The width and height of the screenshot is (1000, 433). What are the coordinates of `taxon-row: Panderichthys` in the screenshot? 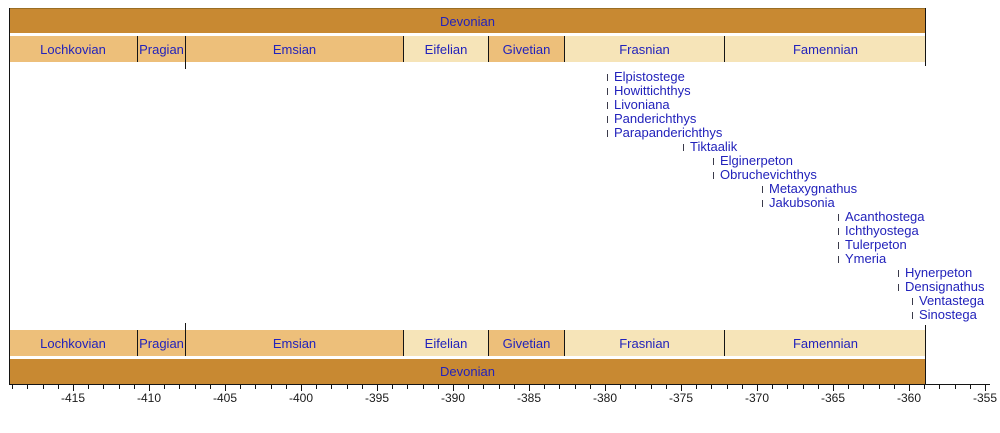 It's located at (651, 119).